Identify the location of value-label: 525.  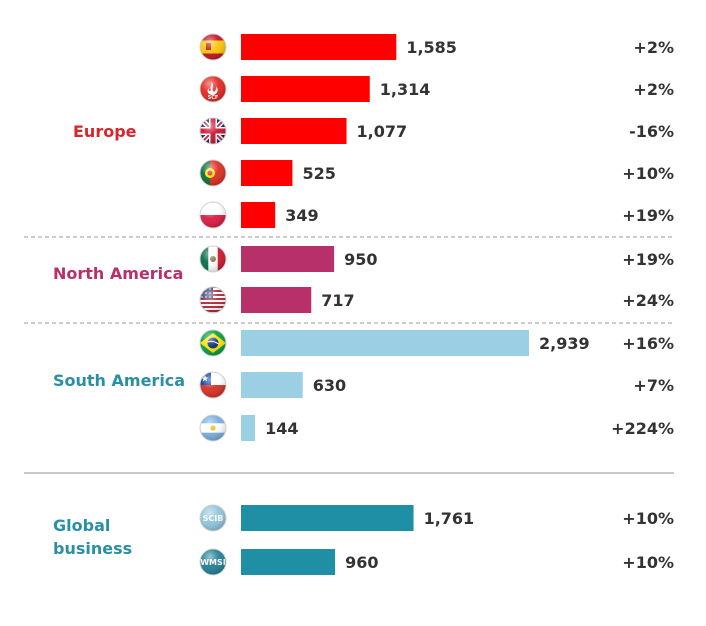
(318, 173).